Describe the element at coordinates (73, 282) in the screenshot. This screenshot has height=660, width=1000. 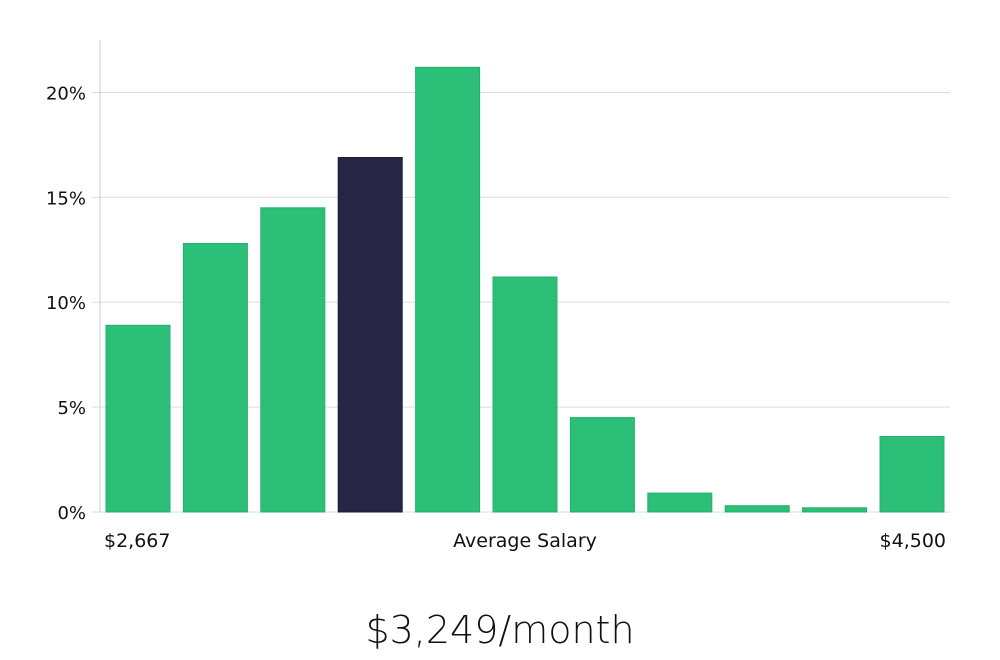
I see `y-axis: 0% 5% 10% 15% 20%` at that location.